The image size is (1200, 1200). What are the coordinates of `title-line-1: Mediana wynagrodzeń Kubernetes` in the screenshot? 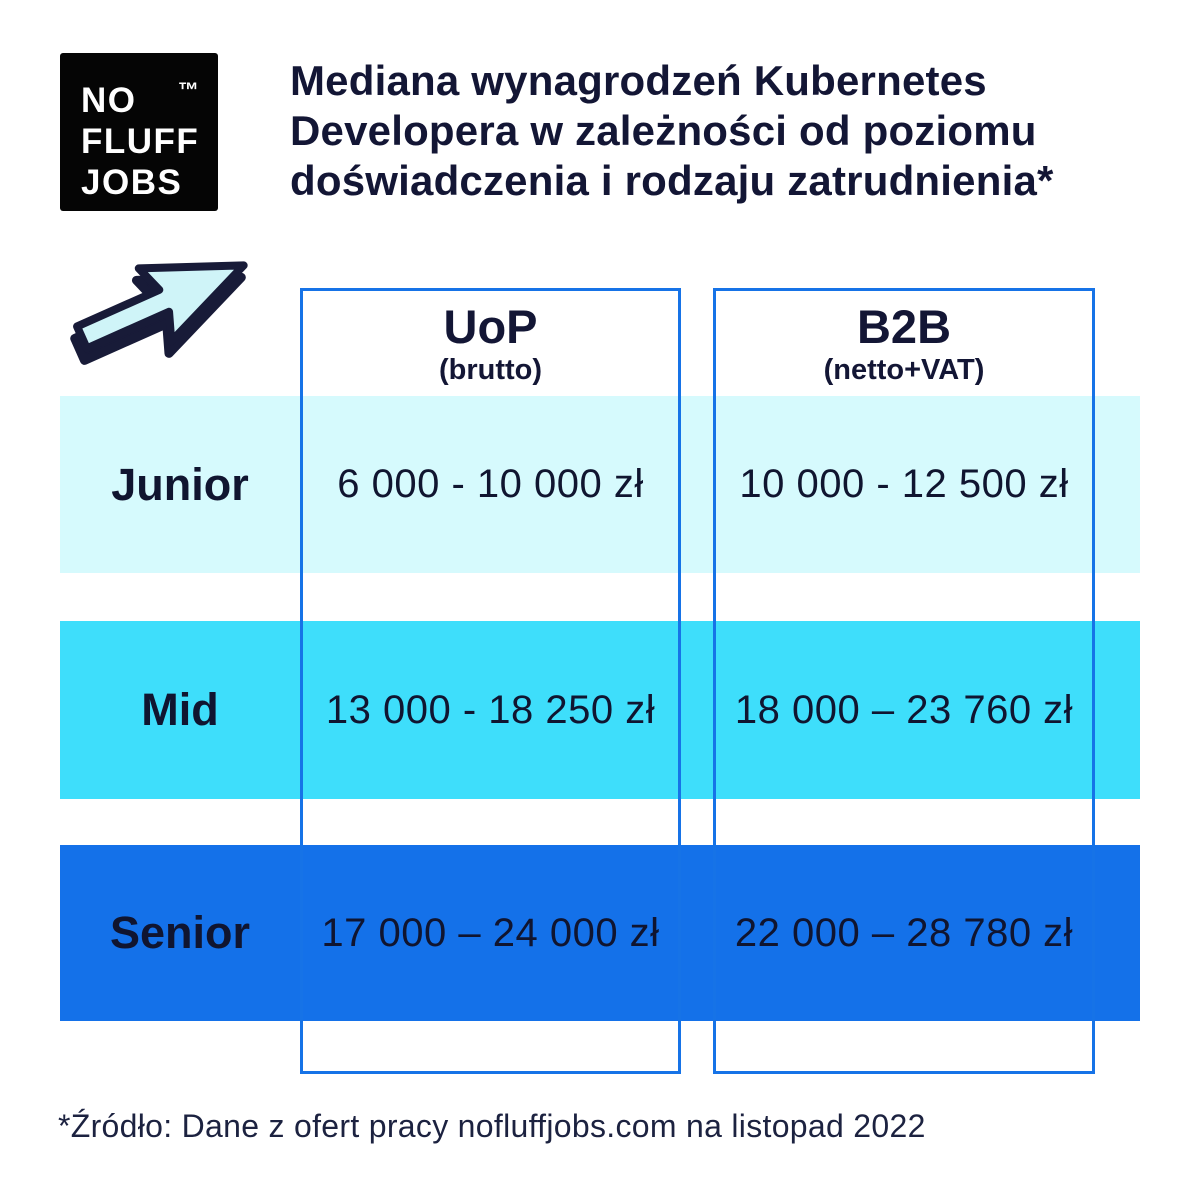 It's located at (638, 80).